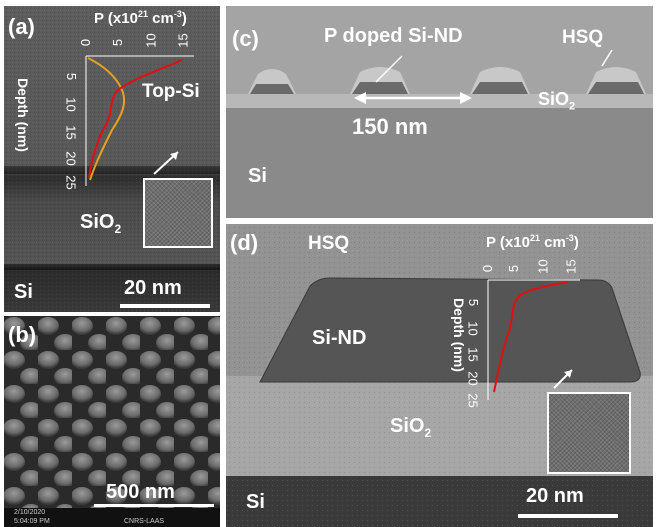 The height and width of the screenshot is (527, 657). What do you see at coordinates (86, 42) in the screenshot?
I see `panel-a-x-tick-0: 0` at bounding box center [86, 42].